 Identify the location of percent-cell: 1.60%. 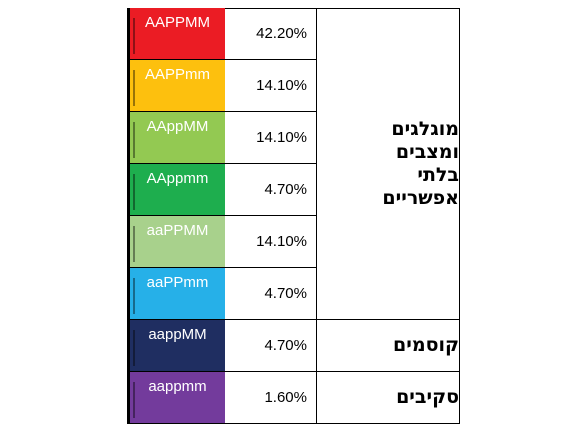
(271, 398).